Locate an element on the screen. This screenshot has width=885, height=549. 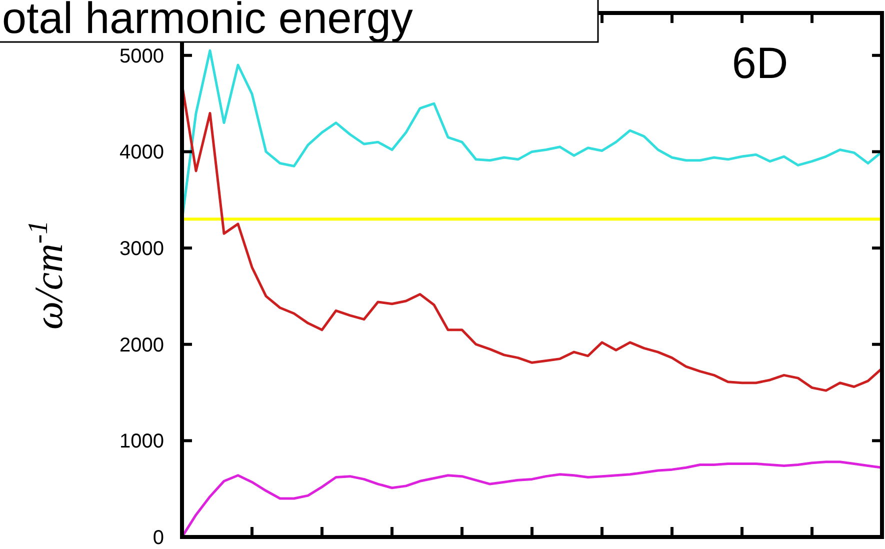
annotation: 6D is located at coordinates (760, 63).